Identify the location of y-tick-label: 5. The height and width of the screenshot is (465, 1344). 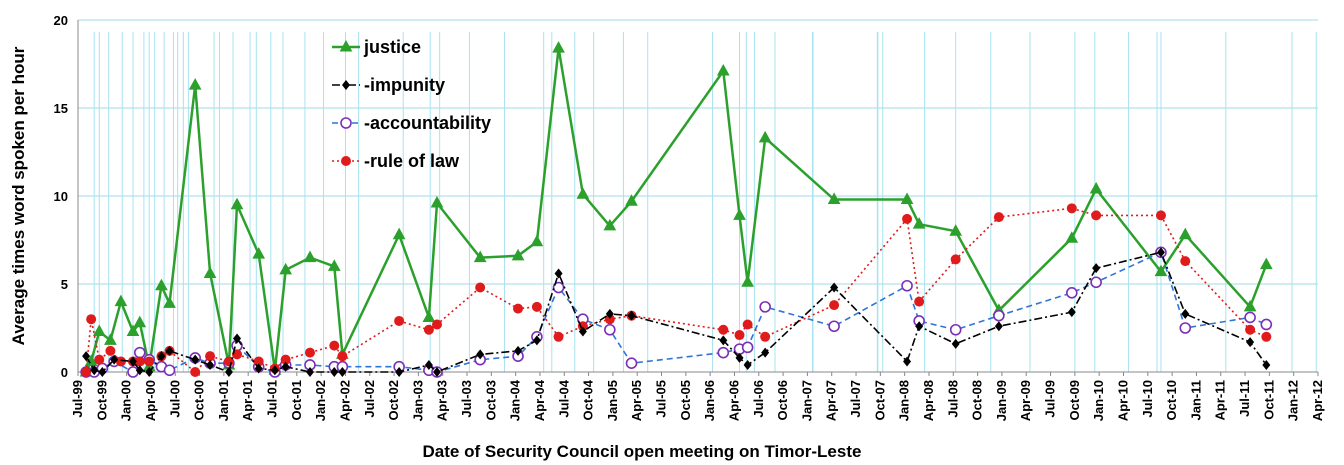
(64, 284).